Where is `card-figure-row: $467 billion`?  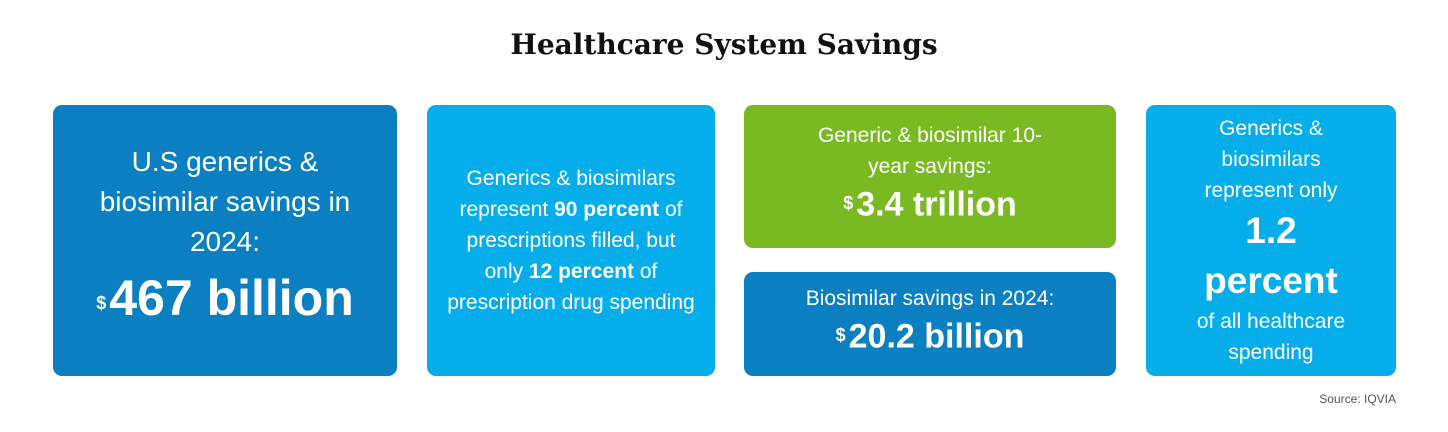
card-figure-row: $467 billion is located at coordinates (225, 304).